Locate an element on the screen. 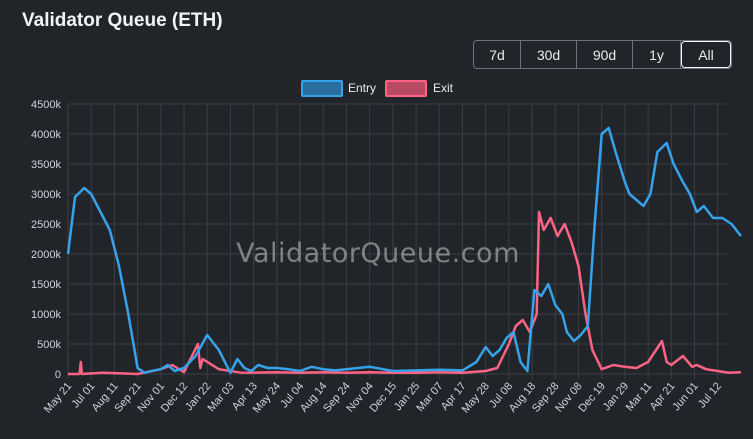 This screenshot has width=753, height=439. range-7d-button: 7d is located at coordinates (497, 54).